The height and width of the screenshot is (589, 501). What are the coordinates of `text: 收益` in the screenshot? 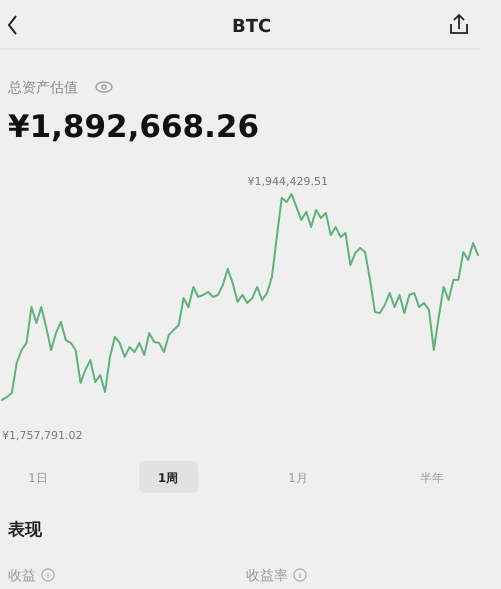 It's located at (22, 576).